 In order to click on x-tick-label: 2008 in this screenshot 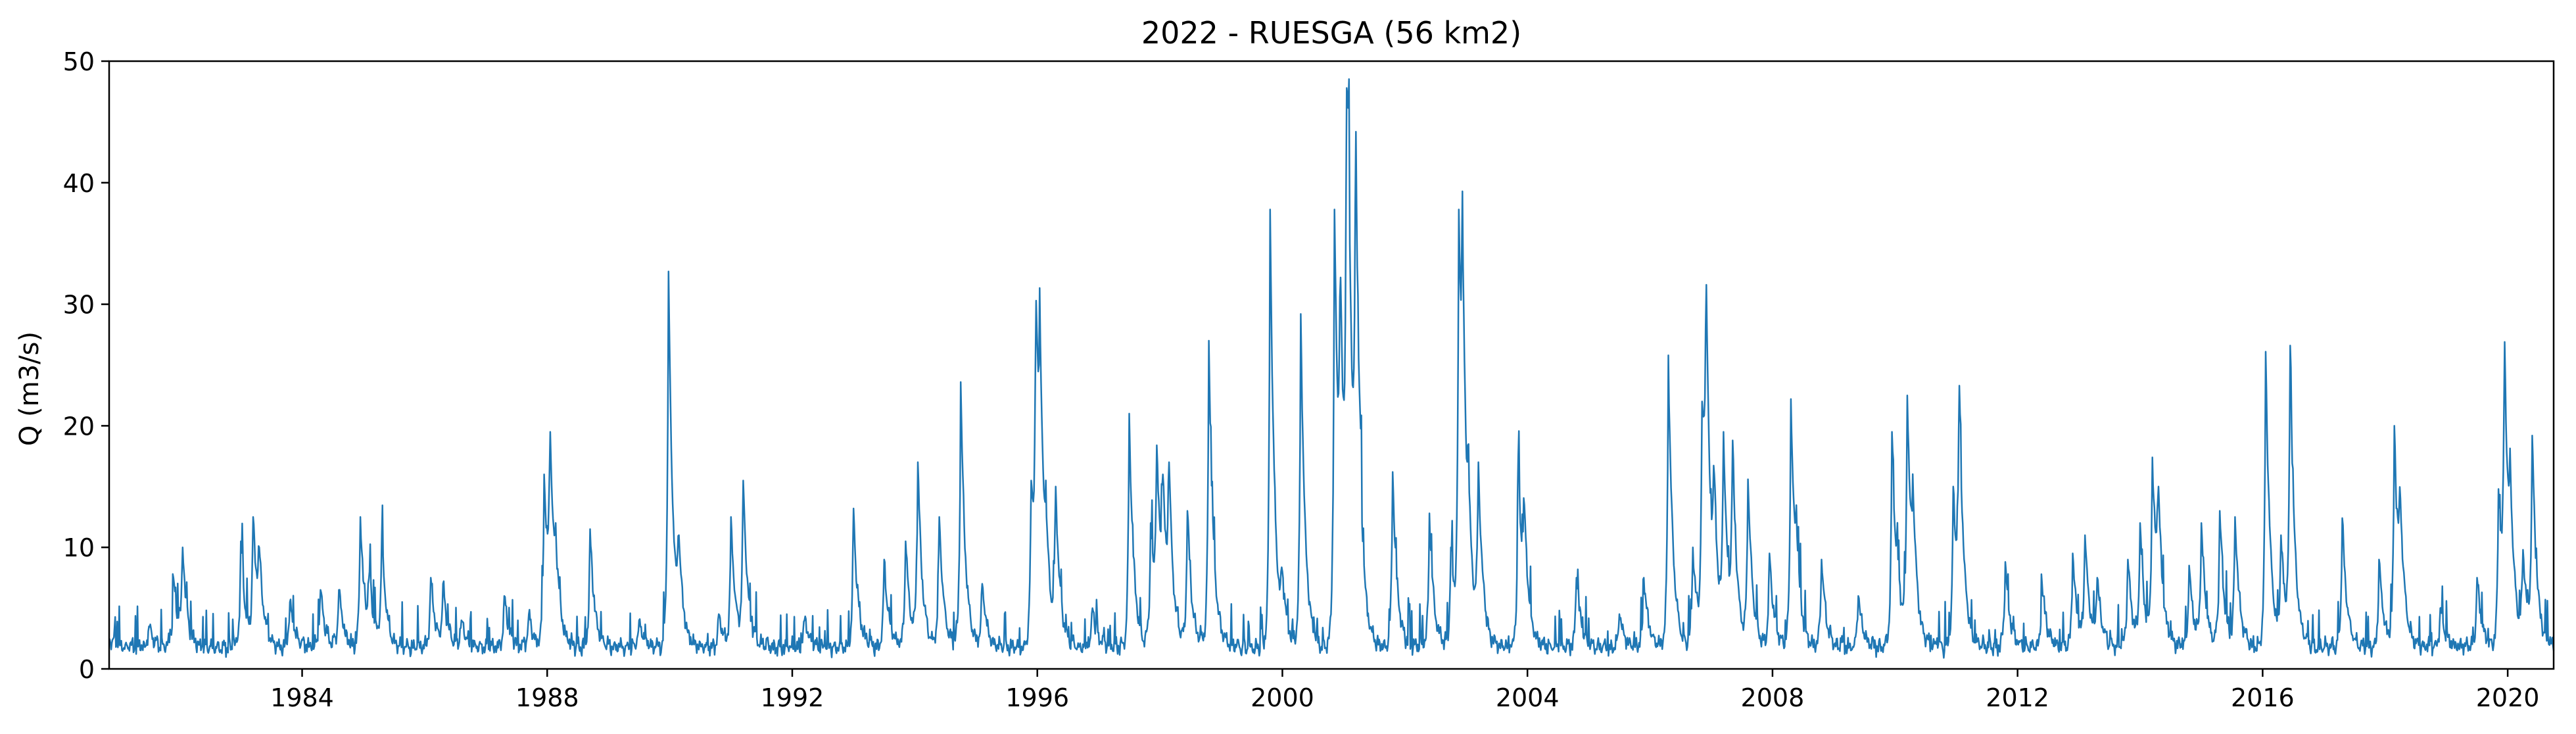, I will do `click(1773, 697)`.